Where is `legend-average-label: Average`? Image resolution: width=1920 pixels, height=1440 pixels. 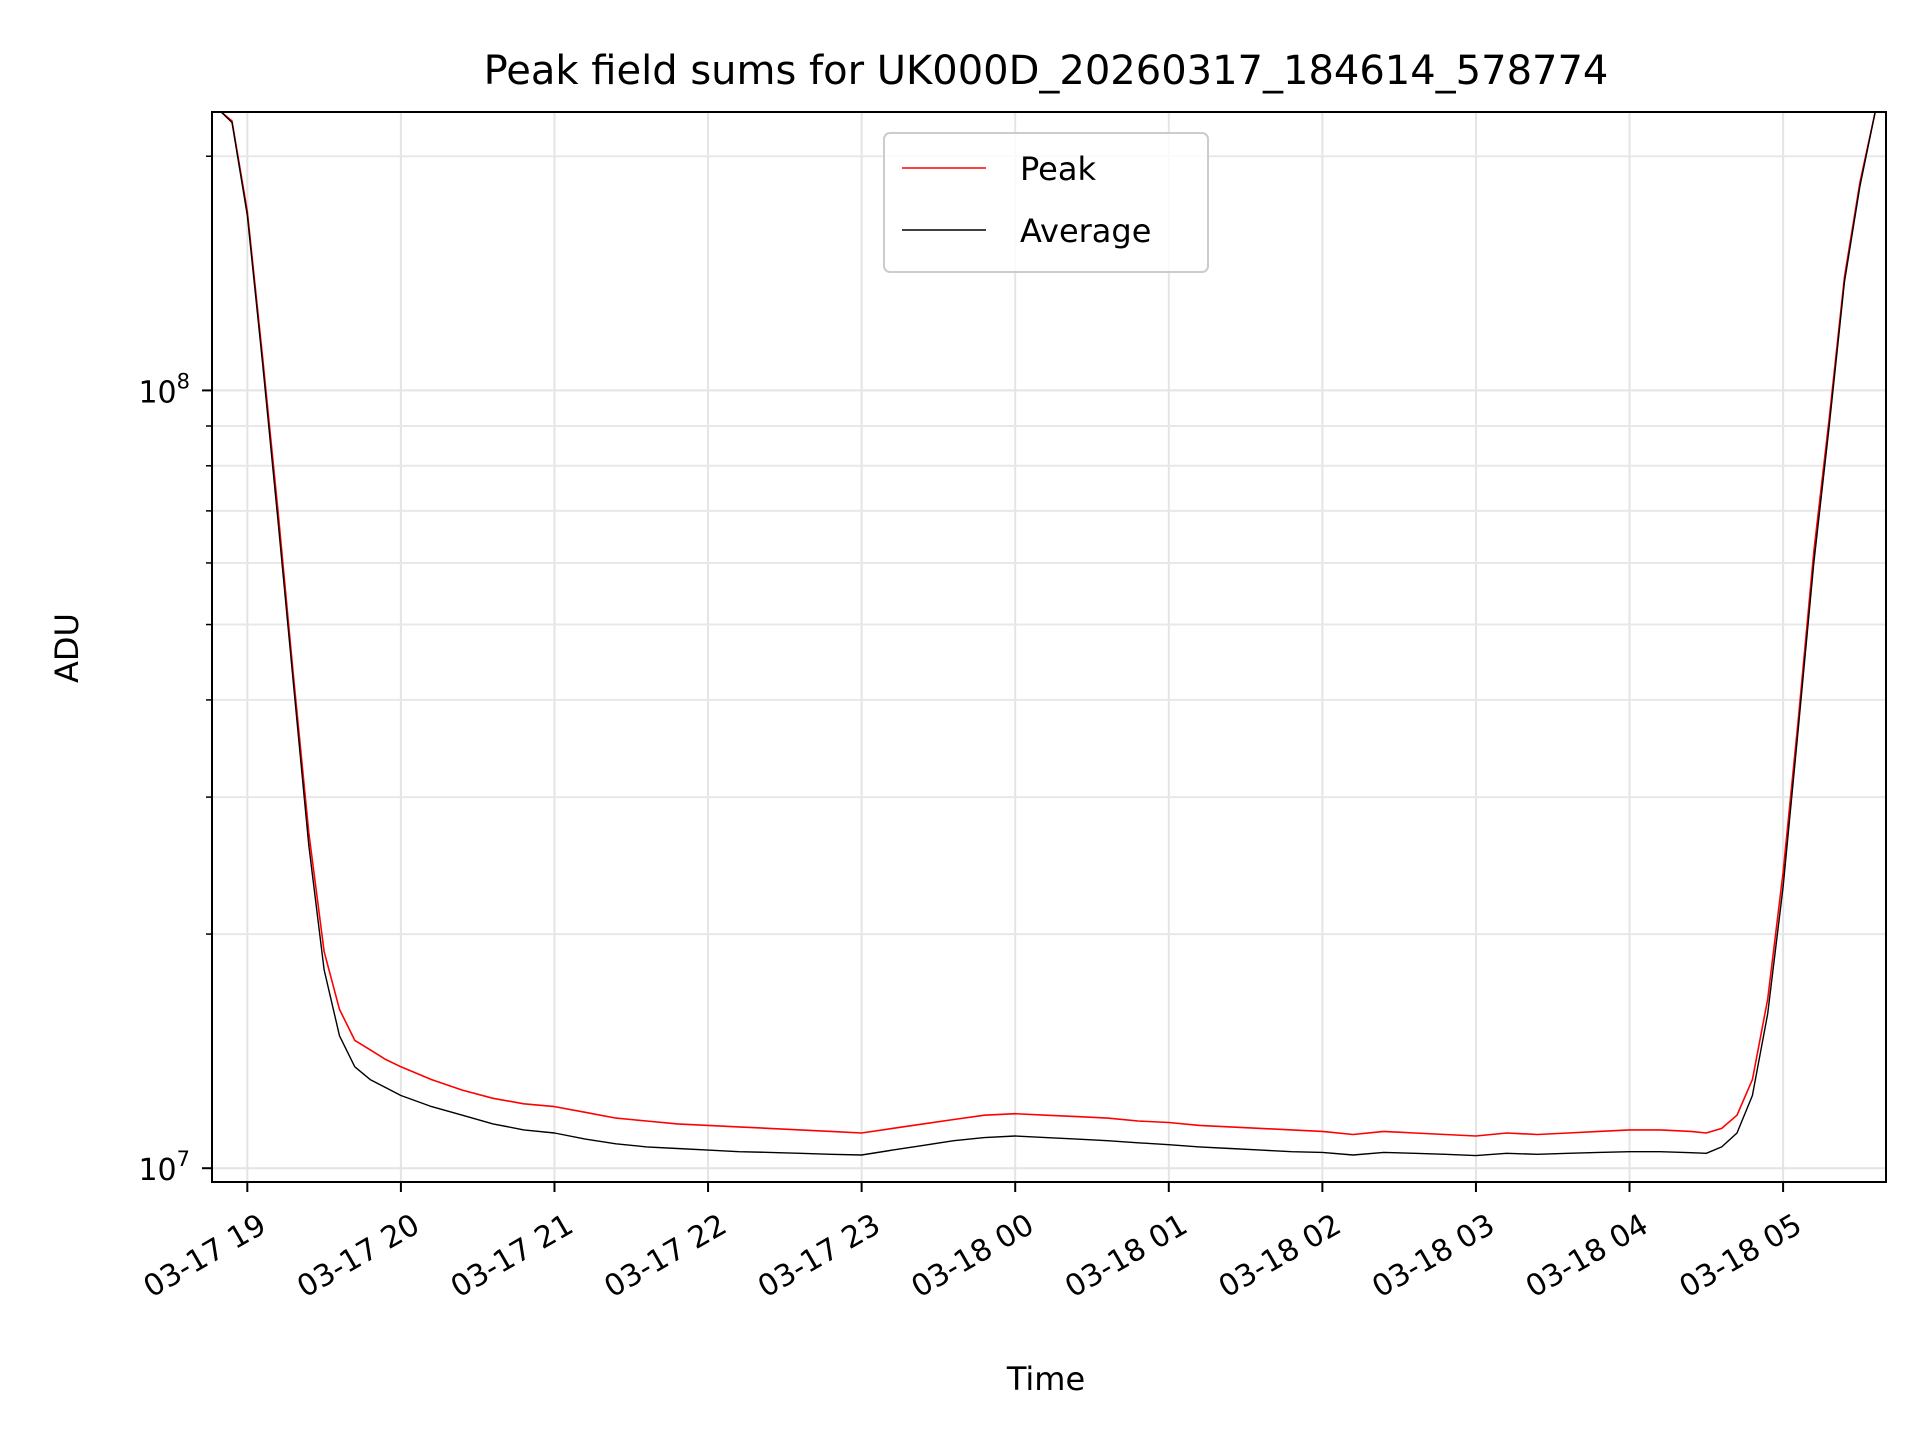
legend-average-label: Average is located at coordinates (1085, 231).